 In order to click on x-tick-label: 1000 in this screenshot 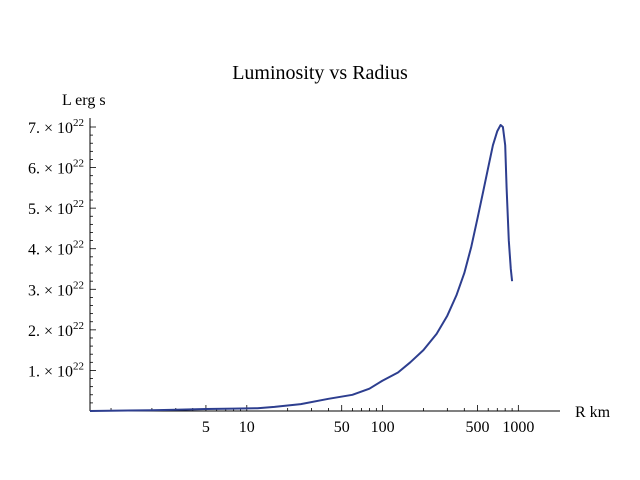, I will do `click(518, 427)`.